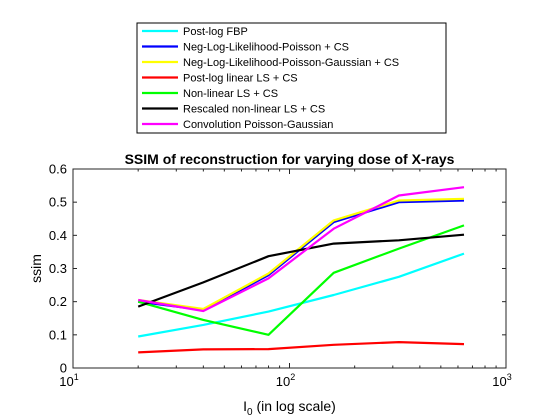 The height and width of the screenshot is (420, 560). What do you see at coordinates (58, 235) in the screenshot?
I see `y-tick-label-4: 0.4` at bounding box center [58, 235].